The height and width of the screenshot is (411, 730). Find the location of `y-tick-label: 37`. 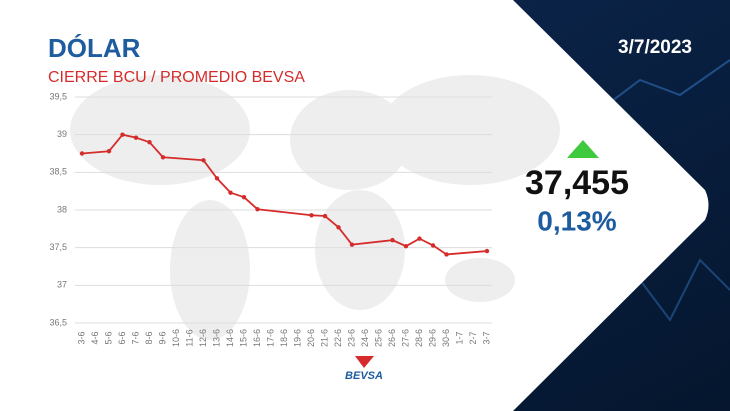

y-tick-label: 37 is located at coordinates (62, 285).